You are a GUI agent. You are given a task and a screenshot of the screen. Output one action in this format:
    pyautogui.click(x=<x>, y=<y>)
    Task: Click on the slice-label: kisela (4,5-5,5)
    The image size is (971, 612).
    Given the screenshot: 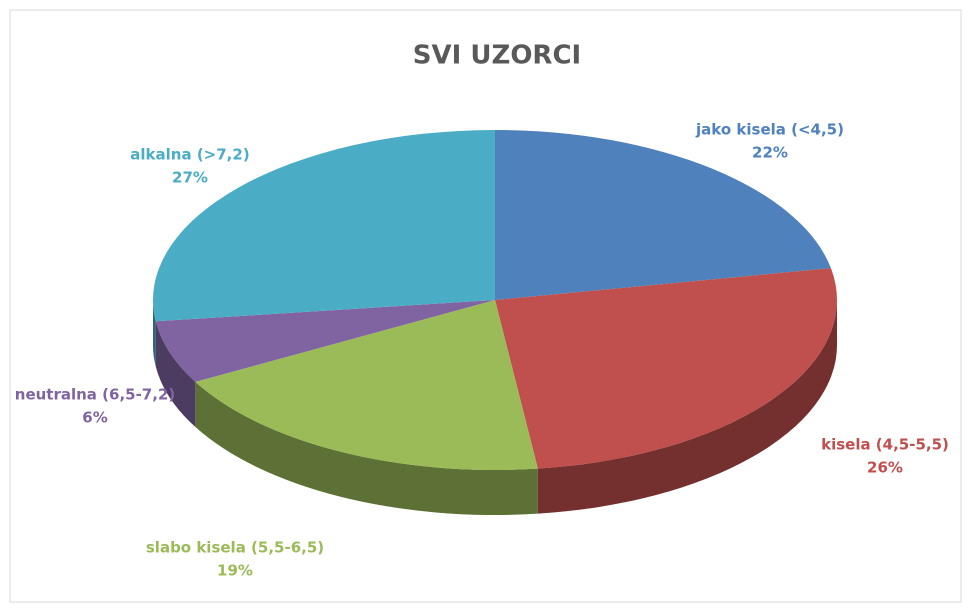 What is the action you would take?
    pyautogui.click(x=885, y=445)
    